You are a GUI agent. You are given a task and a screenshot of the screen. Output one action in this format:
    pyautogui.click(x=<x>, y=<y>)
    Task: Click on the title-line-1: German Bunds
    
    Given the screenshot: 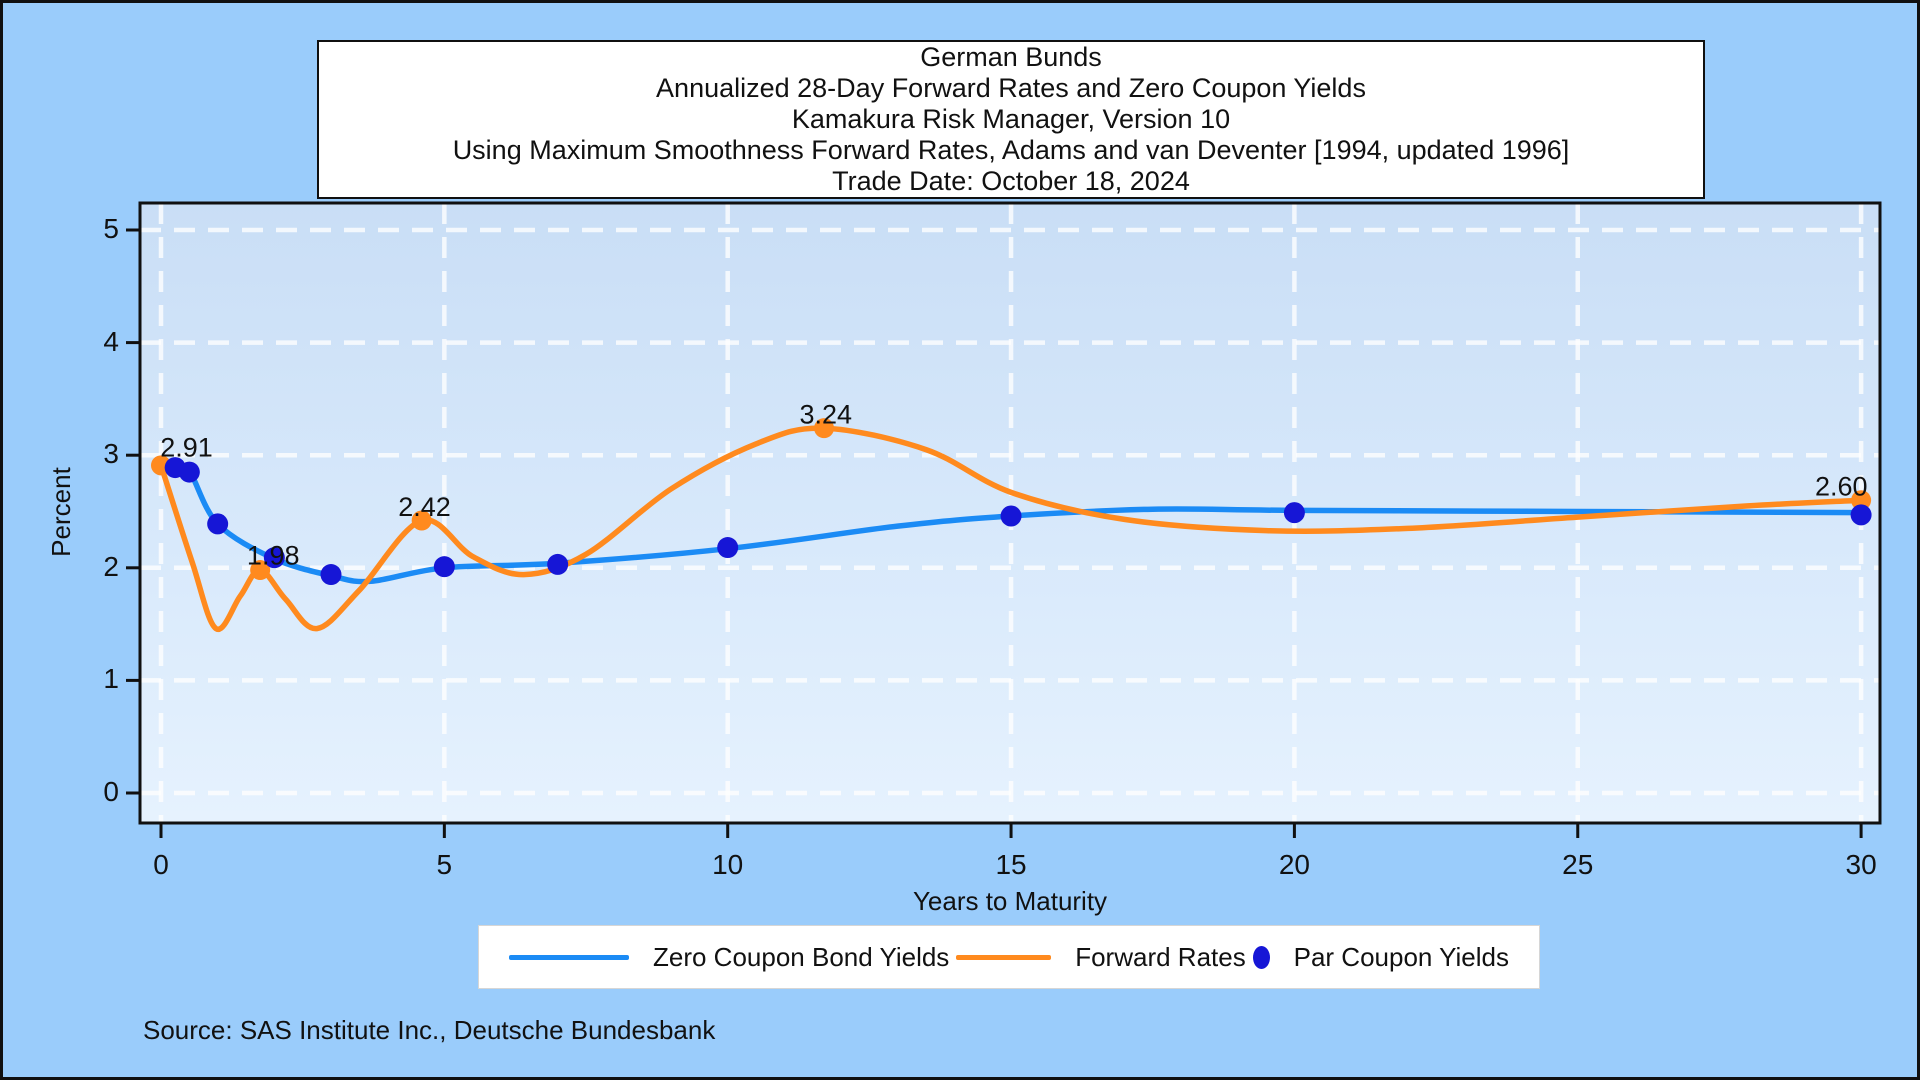 What is the action you would take?
    pyautogui.click(x=1011, y=57)
    